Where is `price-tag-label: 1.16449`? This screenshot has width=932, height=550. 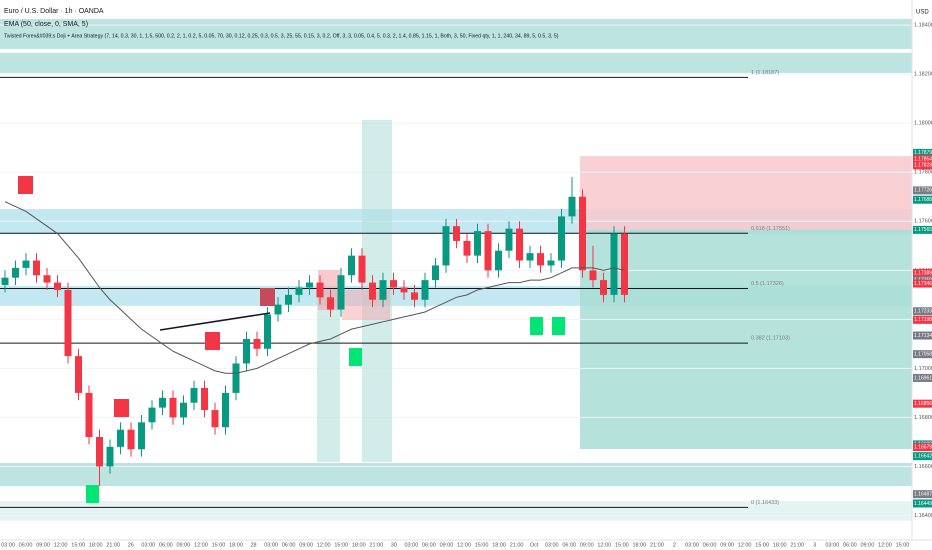 price-tag-label: 1.16449 is located at coordinates (923, 504).